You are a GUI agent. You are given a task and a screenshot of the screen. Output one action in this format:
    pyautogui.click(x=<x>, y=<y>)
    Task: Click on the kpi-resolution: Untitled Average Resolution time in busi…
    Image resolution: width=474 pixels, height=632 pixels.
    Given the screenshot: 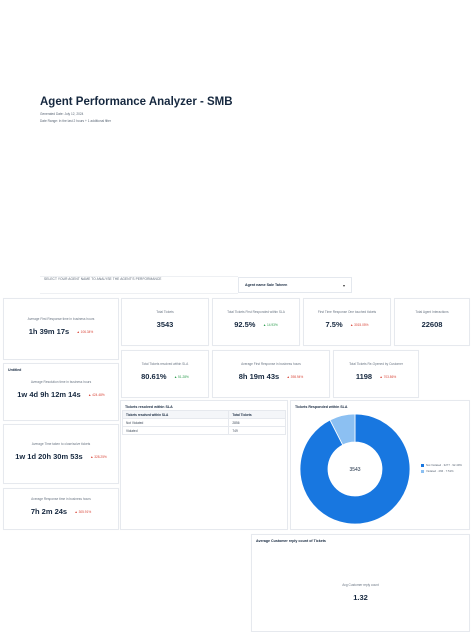 What is the action you would take?
    pyautogui.click(x=61, y=392)
    